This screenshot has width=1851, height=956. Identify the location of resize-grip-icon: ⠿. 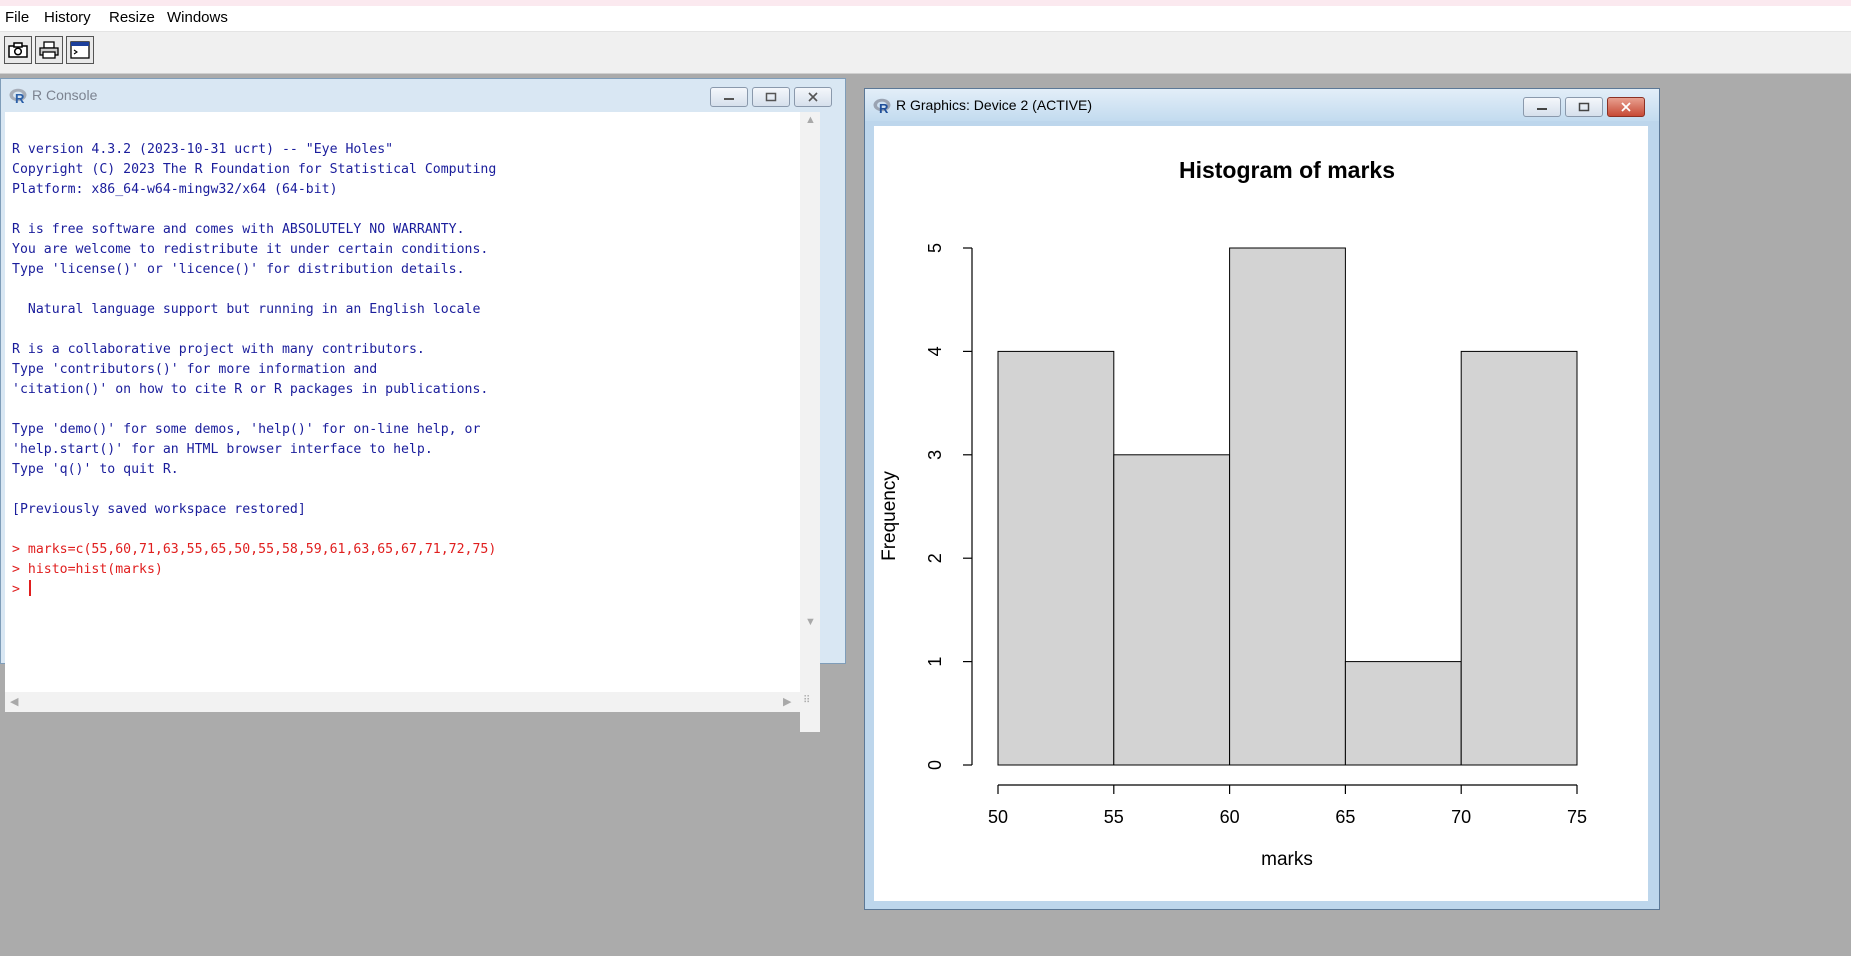
(807, 700).